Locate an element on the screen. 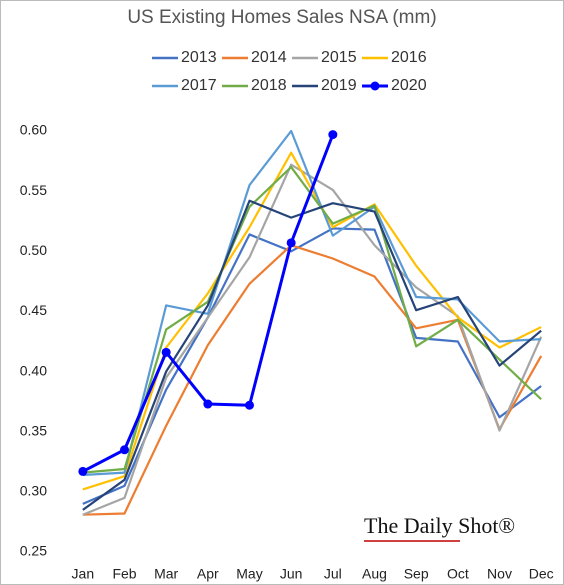 The image size is (564, 585). y-tick-label: 0.50 is located at coordinates (33, 250).